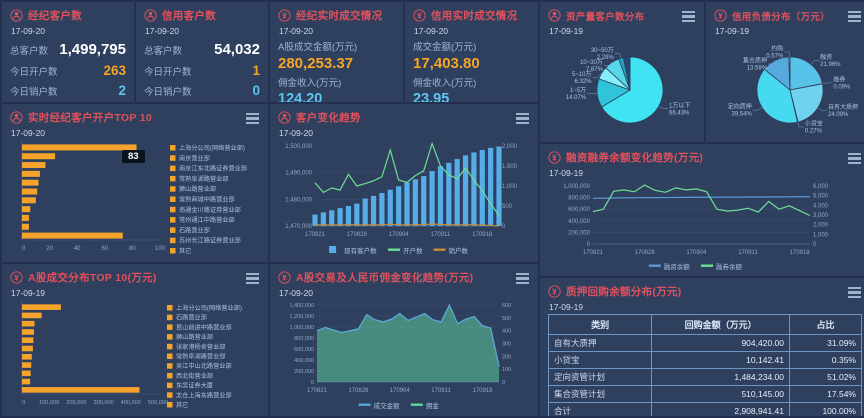 This screenshot has height=418, width=864. Describe the element at coordinates (199, 395) in the screenshot. I see `legend-item: 太仓上海东路营业部` at that location.